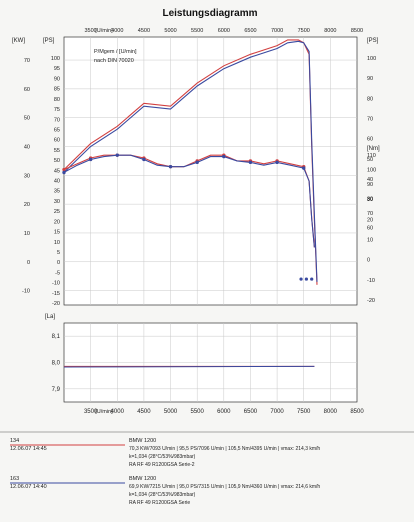 This screenshot has height=527, width=414. Describe the element at coordinates (27, 176) in the screenshot. I see `kw-tick-label: 30` at that location.